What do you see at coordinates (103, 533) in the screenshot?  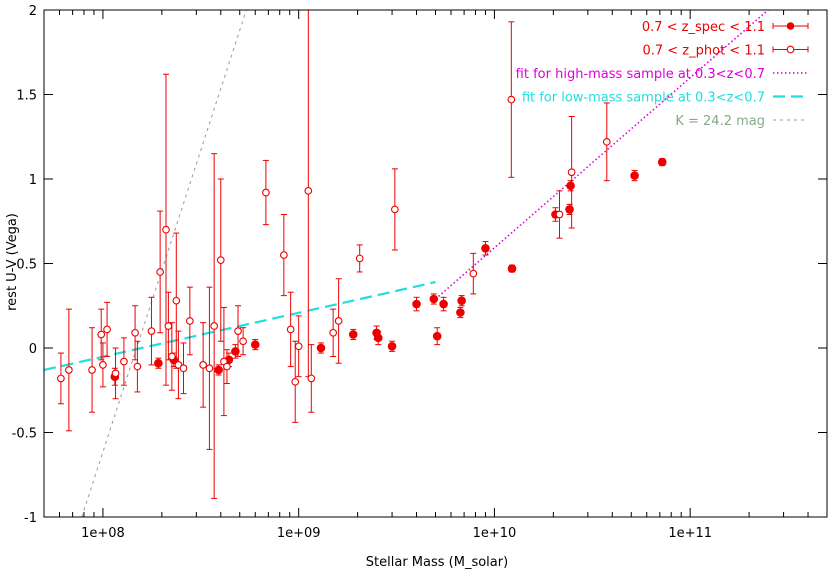 I see `x-tick-label: 1e+08` at bounding box center [103, 533].